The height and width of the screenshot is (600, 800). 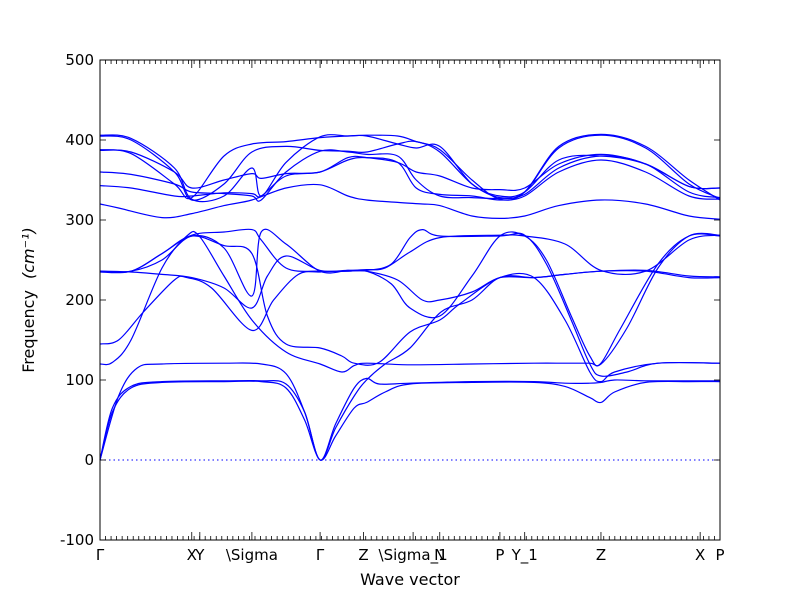 I want to click on y-tick-label: 100, so click(x=79, y=380).